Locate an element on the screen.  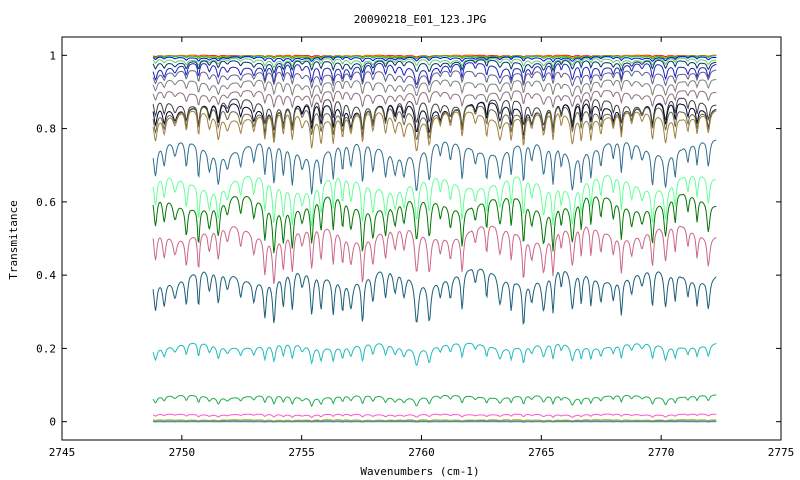
x-tick-label: 2760 is located at coordinates (421, 452).